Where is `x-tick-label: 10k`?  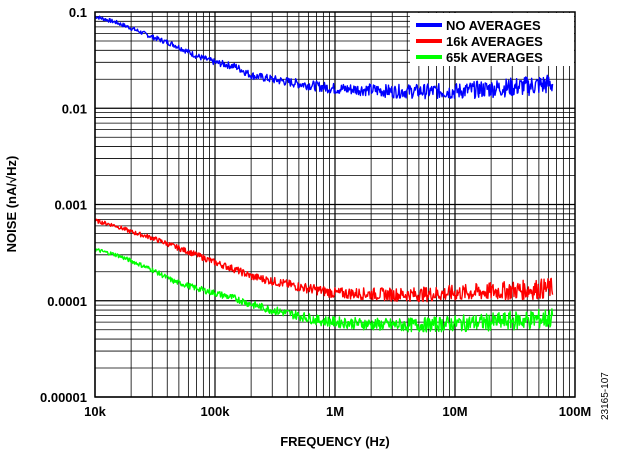
x-tick-label: 10k is located at coordinates (95, 411).